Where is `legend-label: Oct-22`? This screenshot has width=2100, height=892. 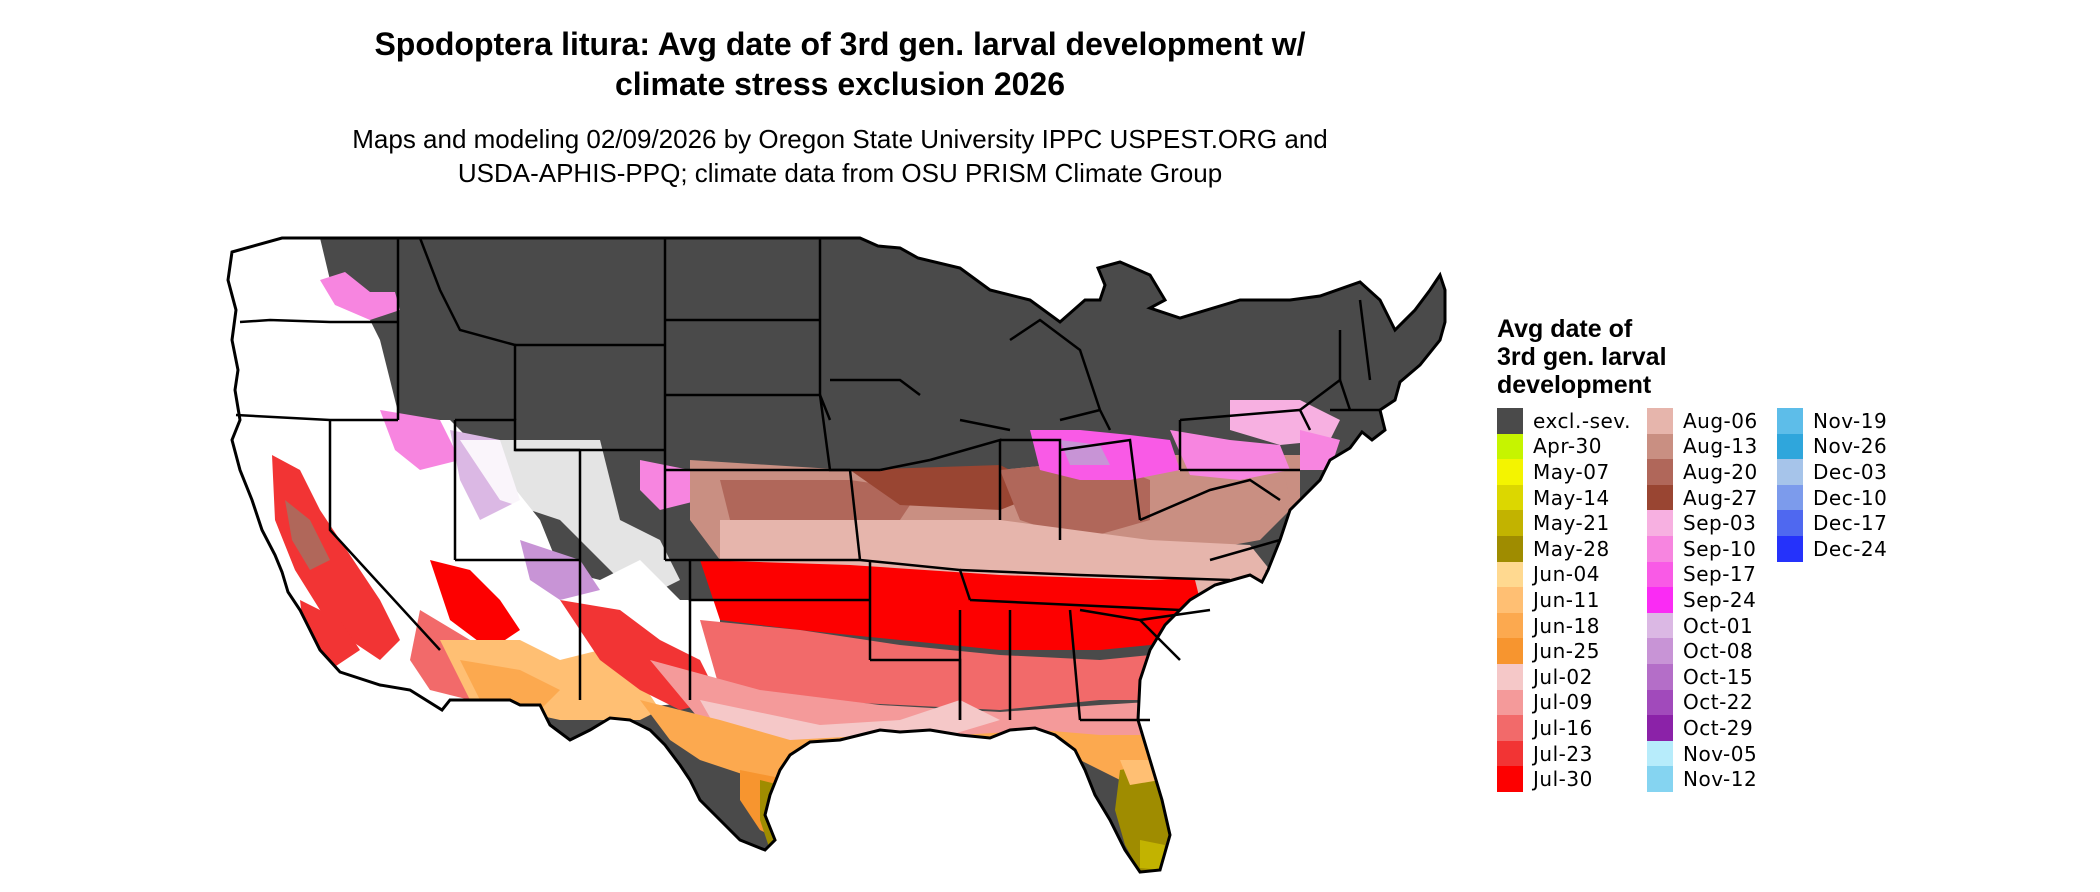 legend-label: Oct-22 is located at coordinates (1718, 702).